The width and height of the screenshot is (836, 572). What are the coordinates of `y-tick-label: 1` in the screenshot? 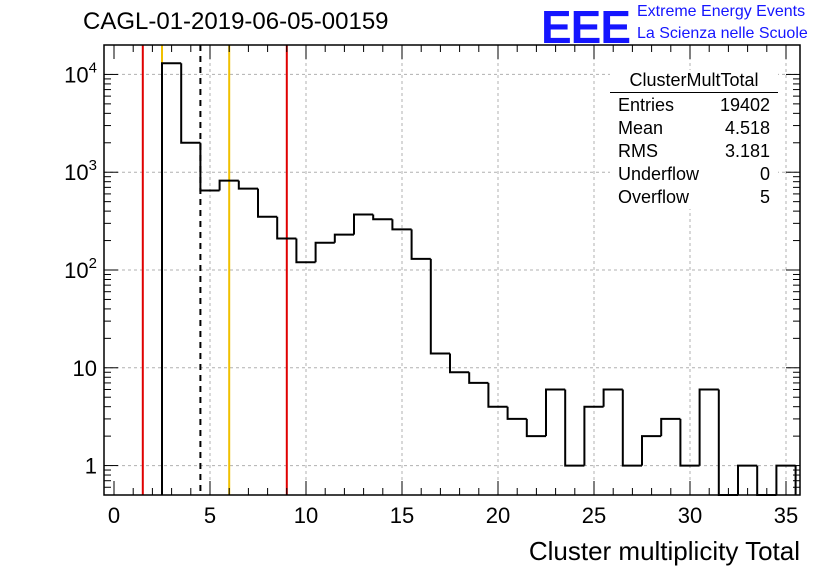 It's located at (91, 466).